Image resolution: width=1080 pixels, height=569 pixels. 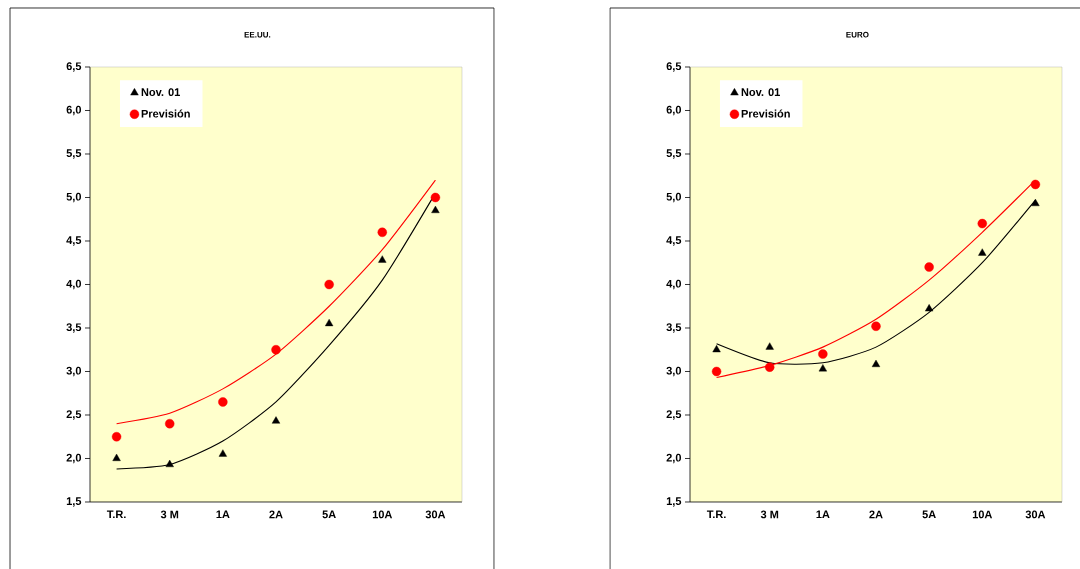 I want to click on line-series, so click(x=276, y=302).